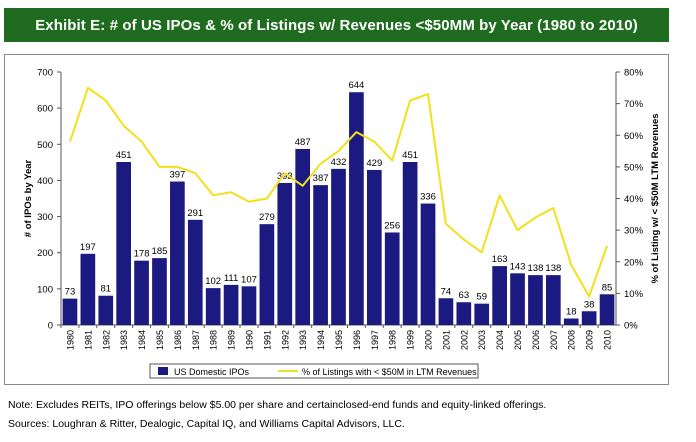 The image size is (696, 442). Describe the element at coordinates (142, 254) in the screenshot. I see `bar-data-label: 178` at that location.